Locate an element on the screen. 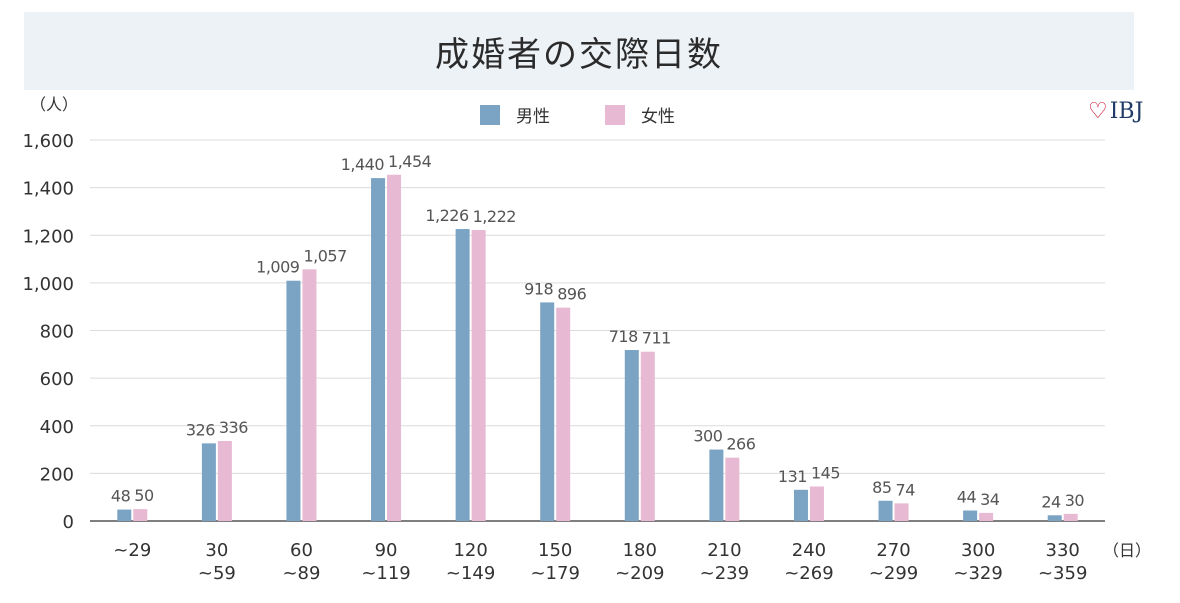  data-label: 48 is located at coordinates (121, 496).